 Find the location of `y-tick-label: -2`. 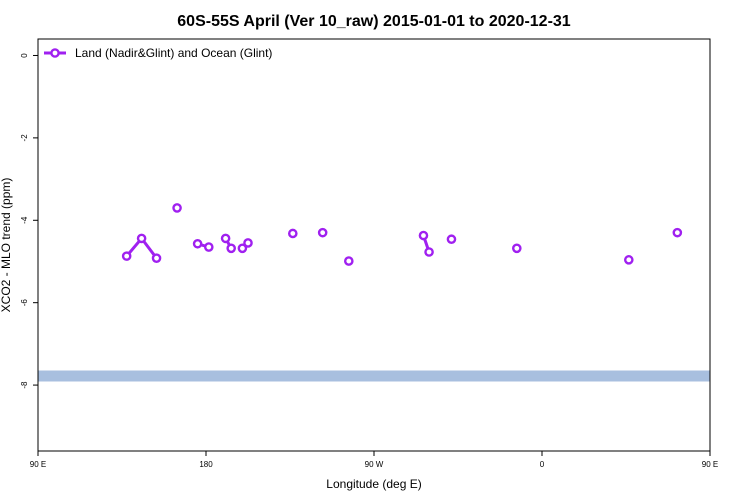

y-tick-label: -2 is located at coordinates (24, 138).